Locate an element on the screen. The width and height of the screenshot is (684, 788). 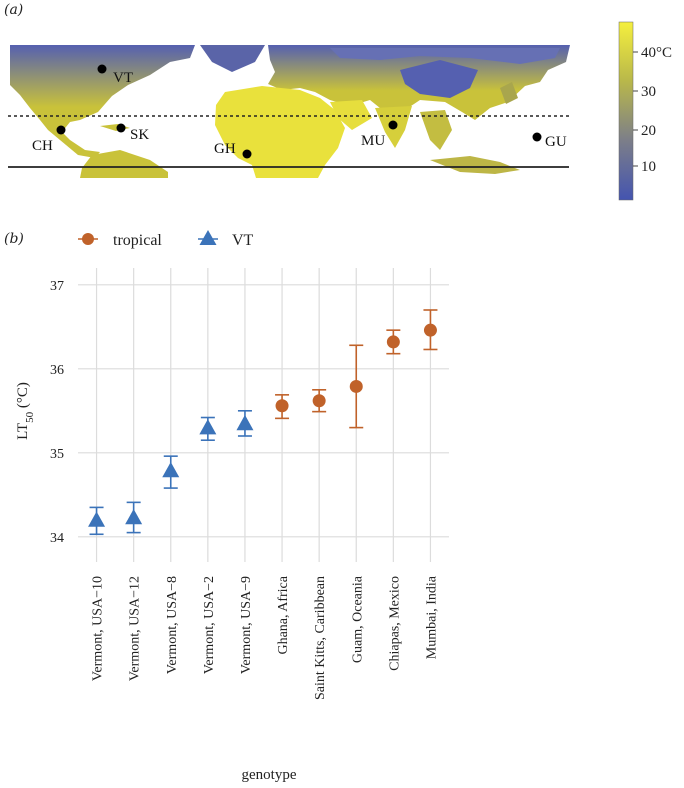
location-dot-ch is located at coordinates (61, 130).